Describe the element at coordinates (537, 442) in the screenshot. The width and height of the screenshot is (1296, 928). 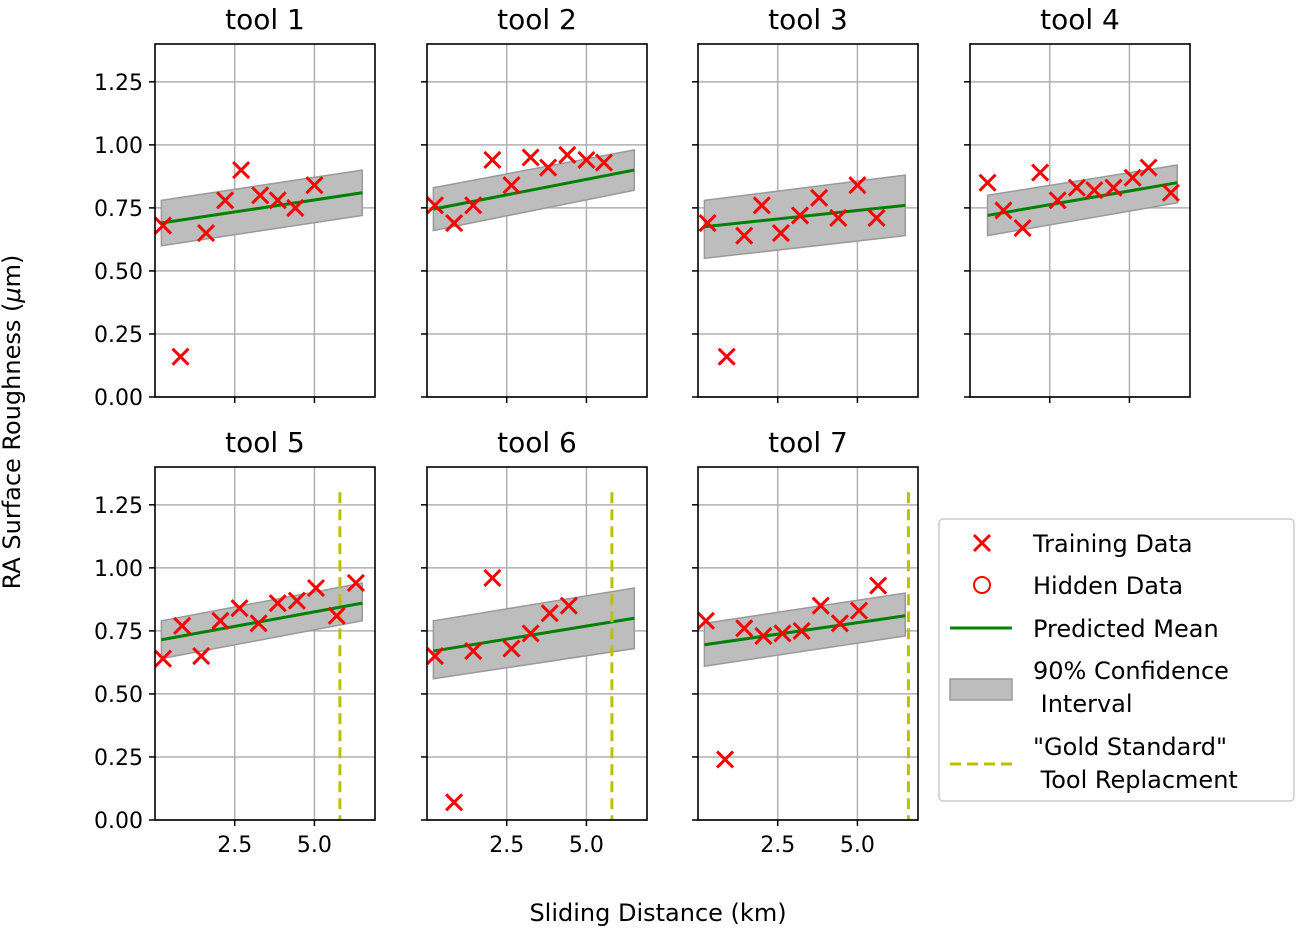
I see `subplot-title: tool 6` at that location.